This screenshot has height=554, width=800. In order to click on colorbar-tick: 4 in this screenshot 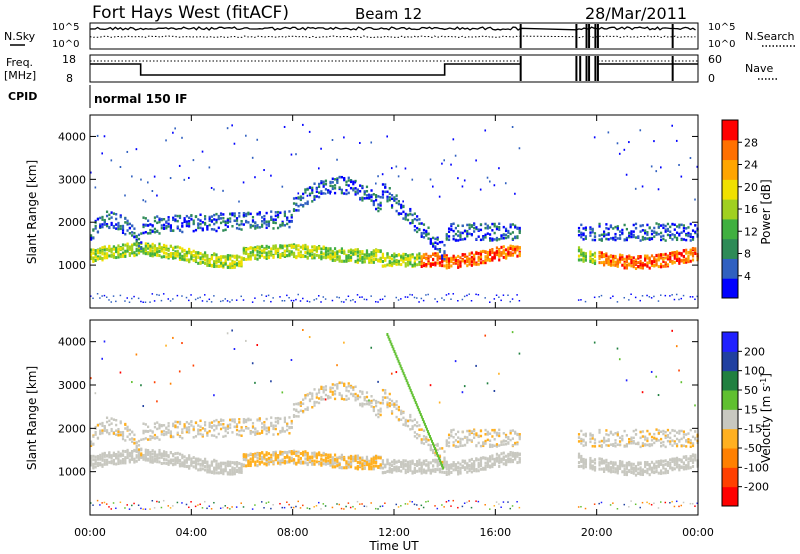, I will do `click(747, 276)`.